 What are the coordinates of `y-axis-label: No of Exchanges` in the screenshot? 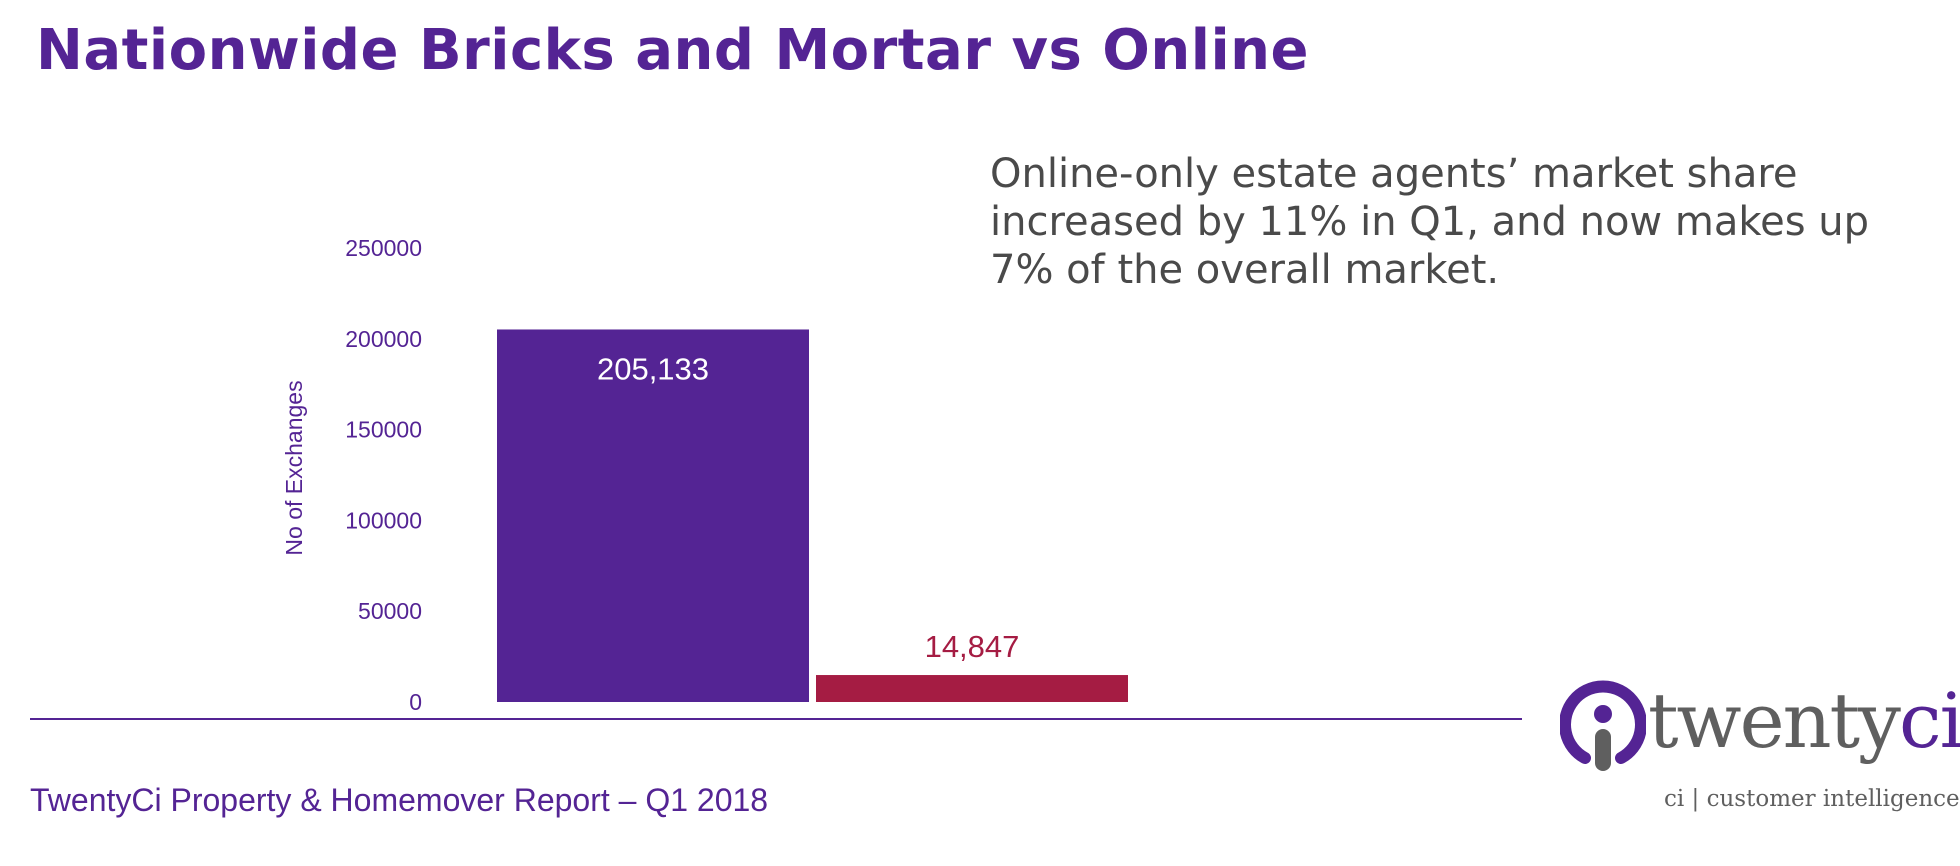 It's located at (294, 467).